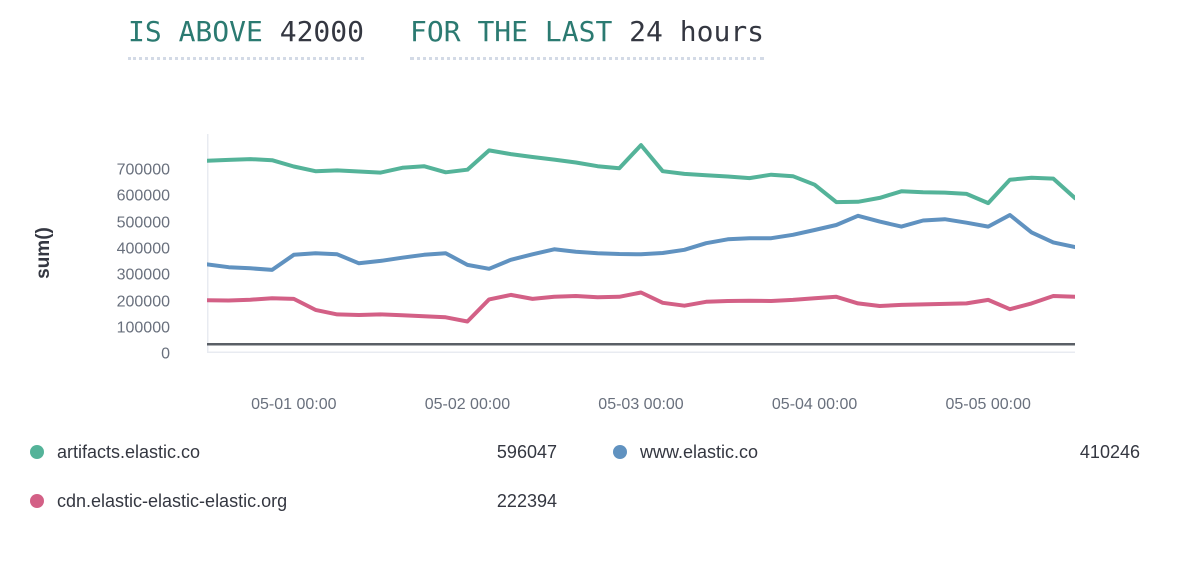 Image resolution: width=1194 pixels, height=576 pixels. I want to click on series-line-artifacts-elastic-co, so click(641, 174).